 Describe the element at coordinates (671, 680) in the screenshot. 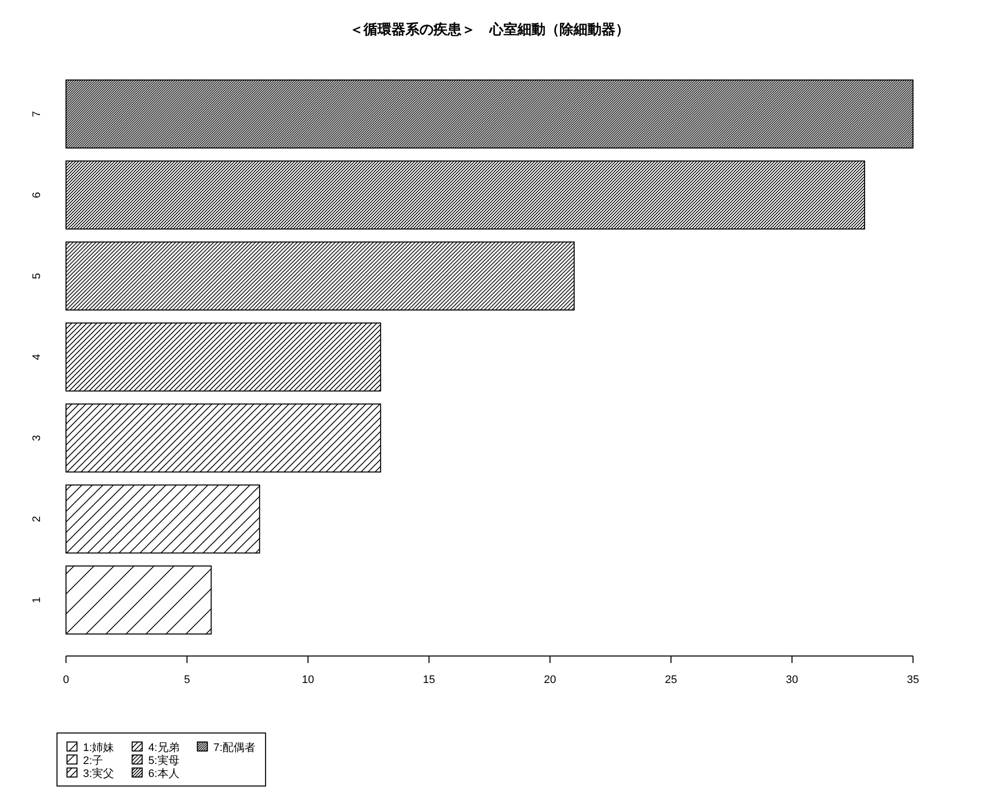

I see `x-tick-label: 25` at that location.